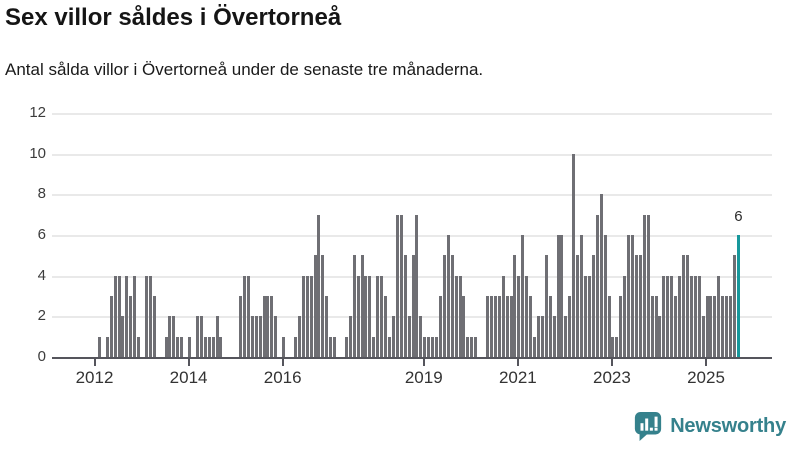  What do you see at coordinates (412, 357) in the screenshot?
I see `x-axis-line` at bounding box center [412, 357].